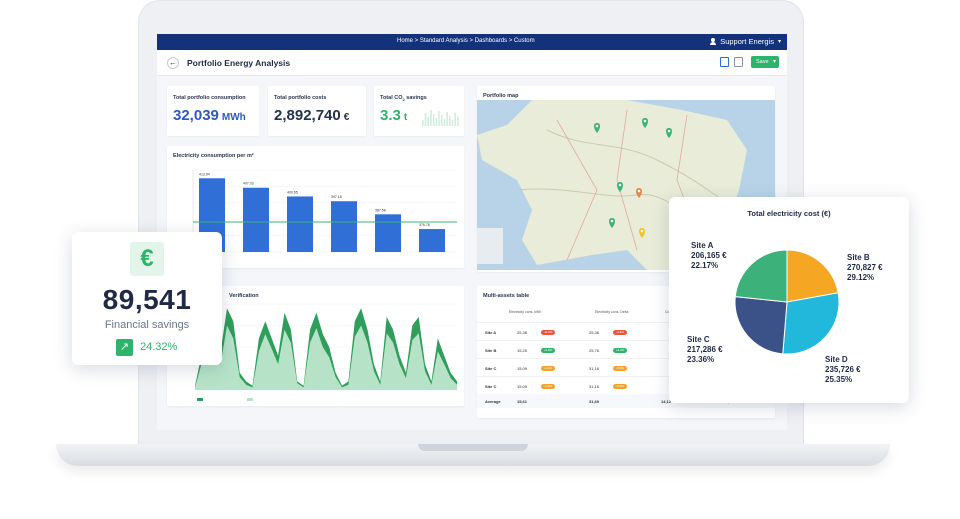 Image resolution: width=960 pixels, height=519 pixels. Describe the element at coordinates (147, 259) in the screenshot. I see `euro-icon: €` at that location.